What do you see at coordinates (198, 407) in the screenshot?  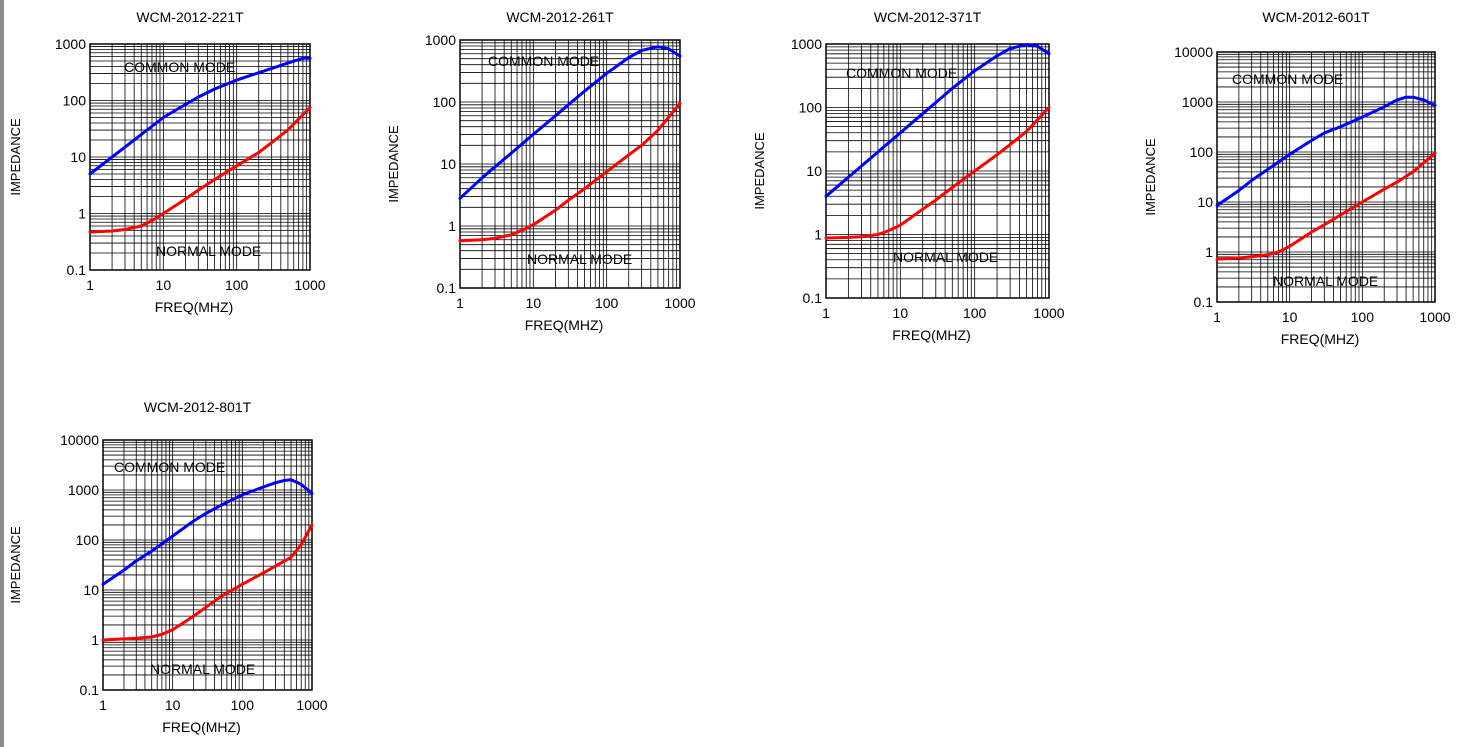 I see `chart-title: WCM-2012-801T` at bounding box center [198, 407].